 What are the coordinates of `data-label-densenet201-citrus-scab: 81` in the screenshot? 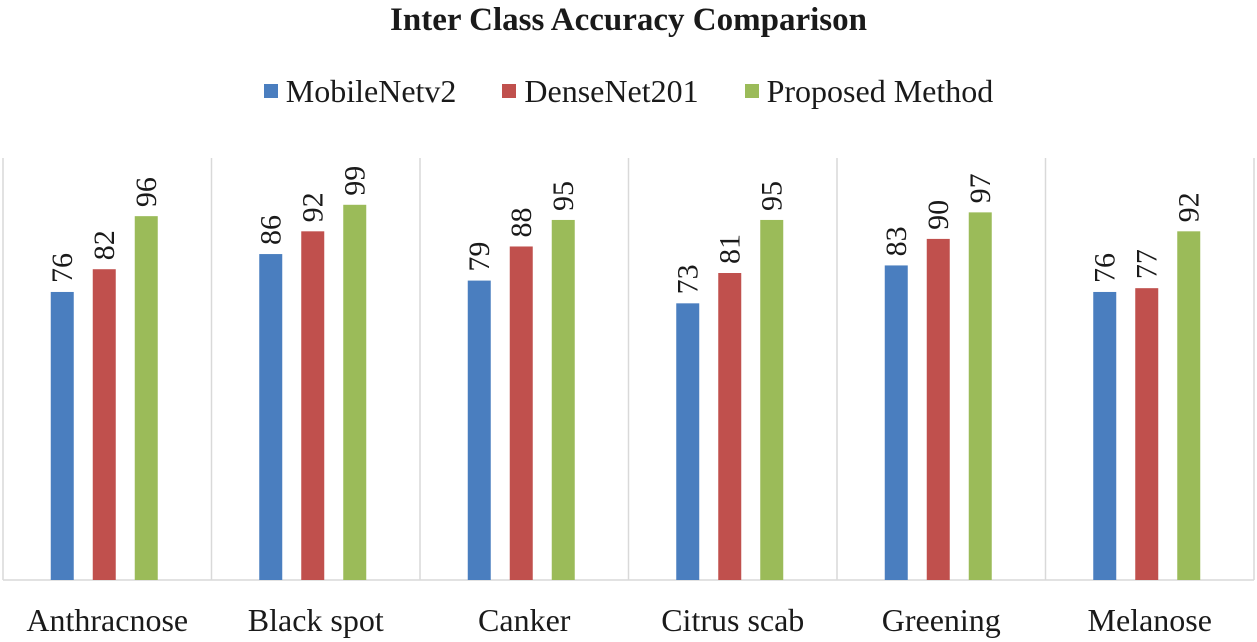 It's located at (730, 249).